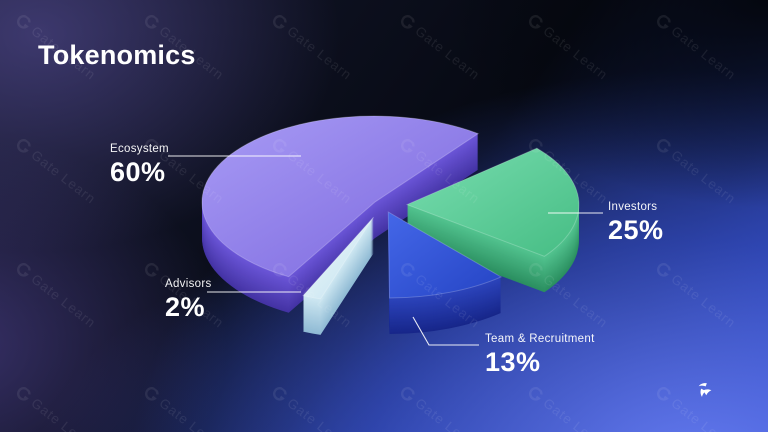 Image resolution: width=768 pixels, height=432 pixels. What do you see at coordinates (445, 272) in the screenshot?
I see `pie-slice-team-recruitment` at bounding box center [445, 272].